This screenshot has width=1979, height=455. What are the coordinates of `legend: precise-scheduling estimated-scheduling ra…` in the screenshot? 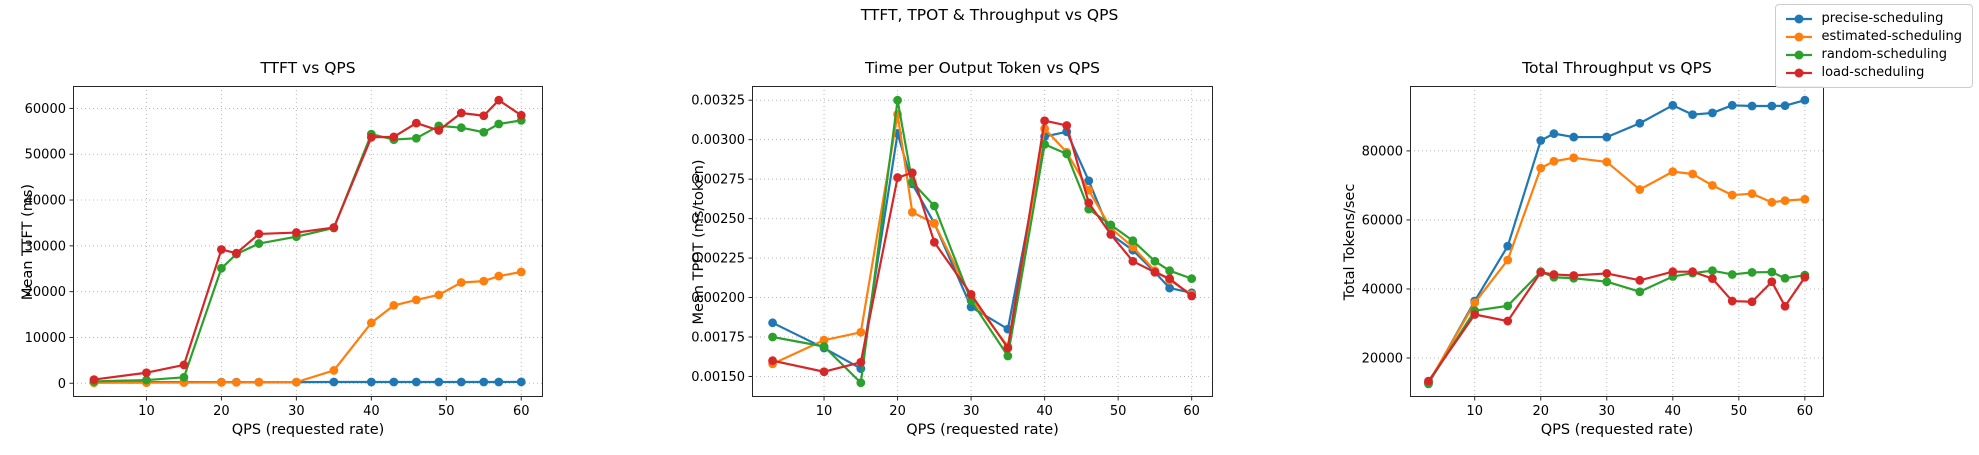 It's located at (1874, 46).